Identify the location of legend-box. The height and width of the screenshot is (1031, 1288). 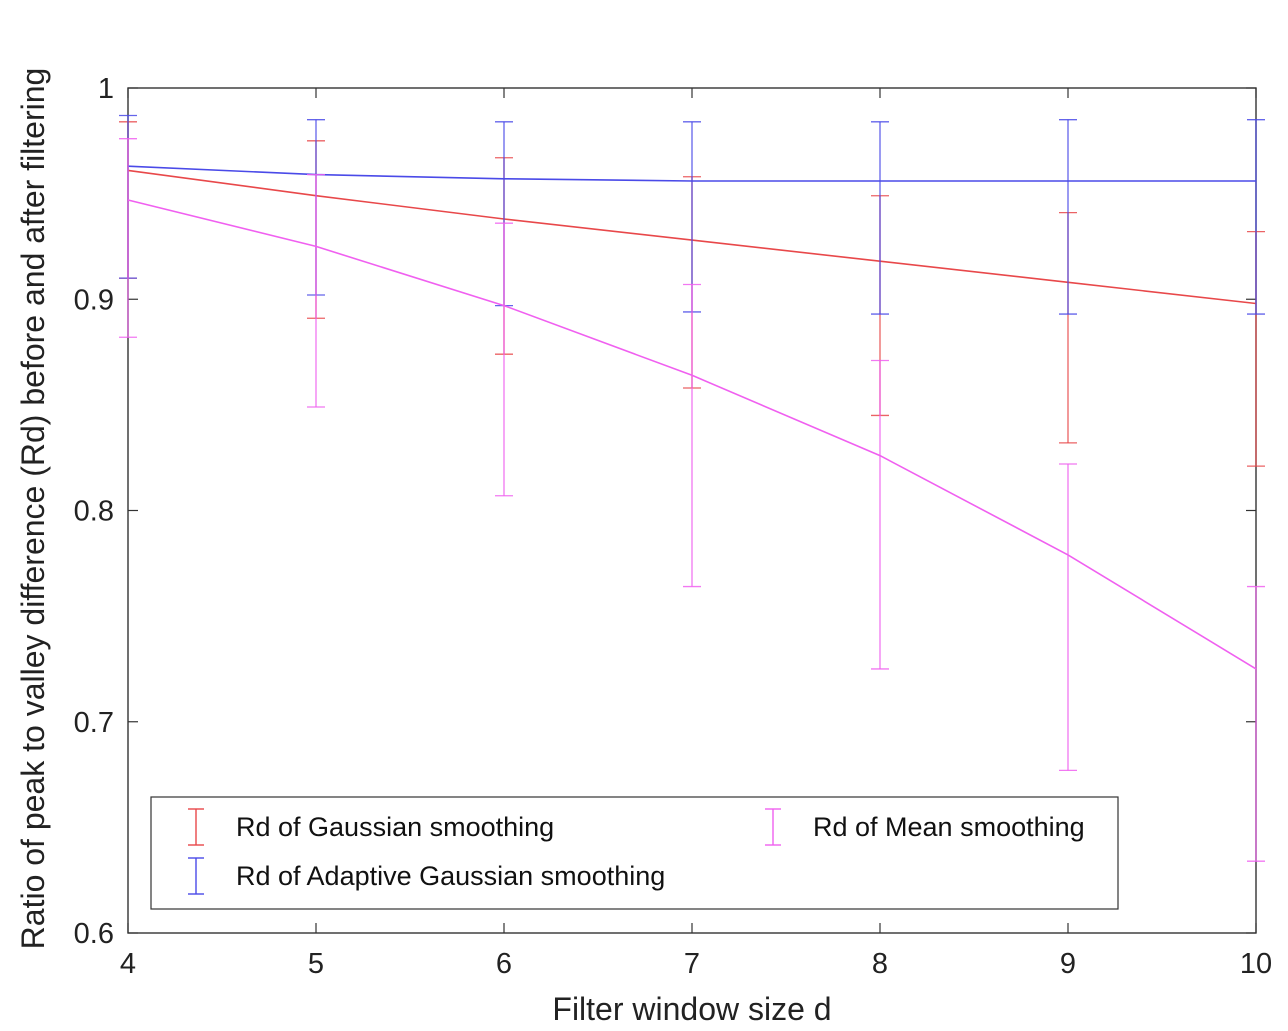
(634, 853).